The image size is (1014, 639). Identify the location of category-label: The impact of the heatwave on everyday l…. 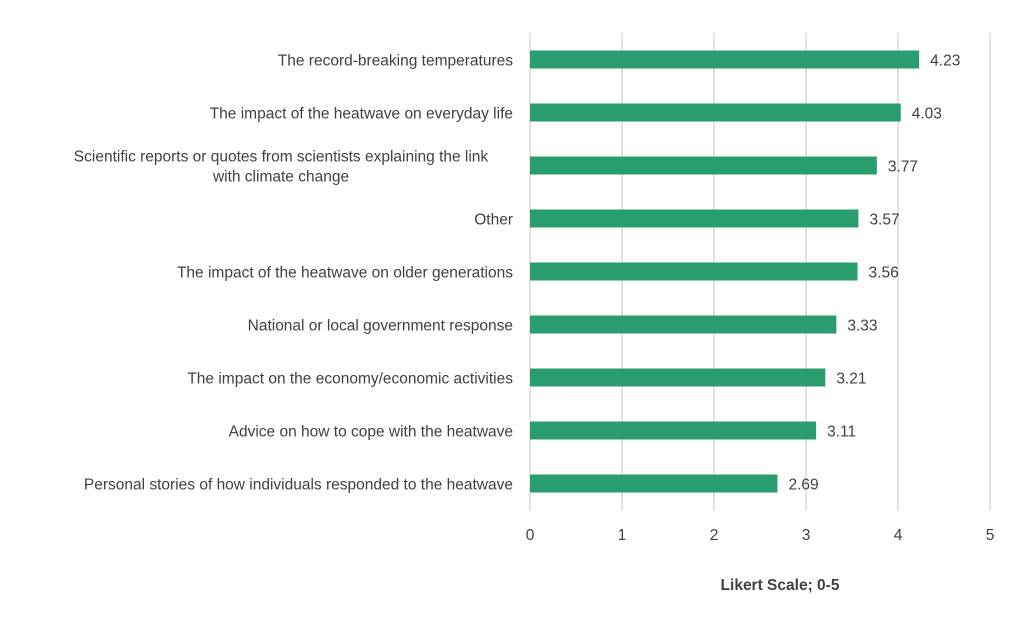
(361, 114).